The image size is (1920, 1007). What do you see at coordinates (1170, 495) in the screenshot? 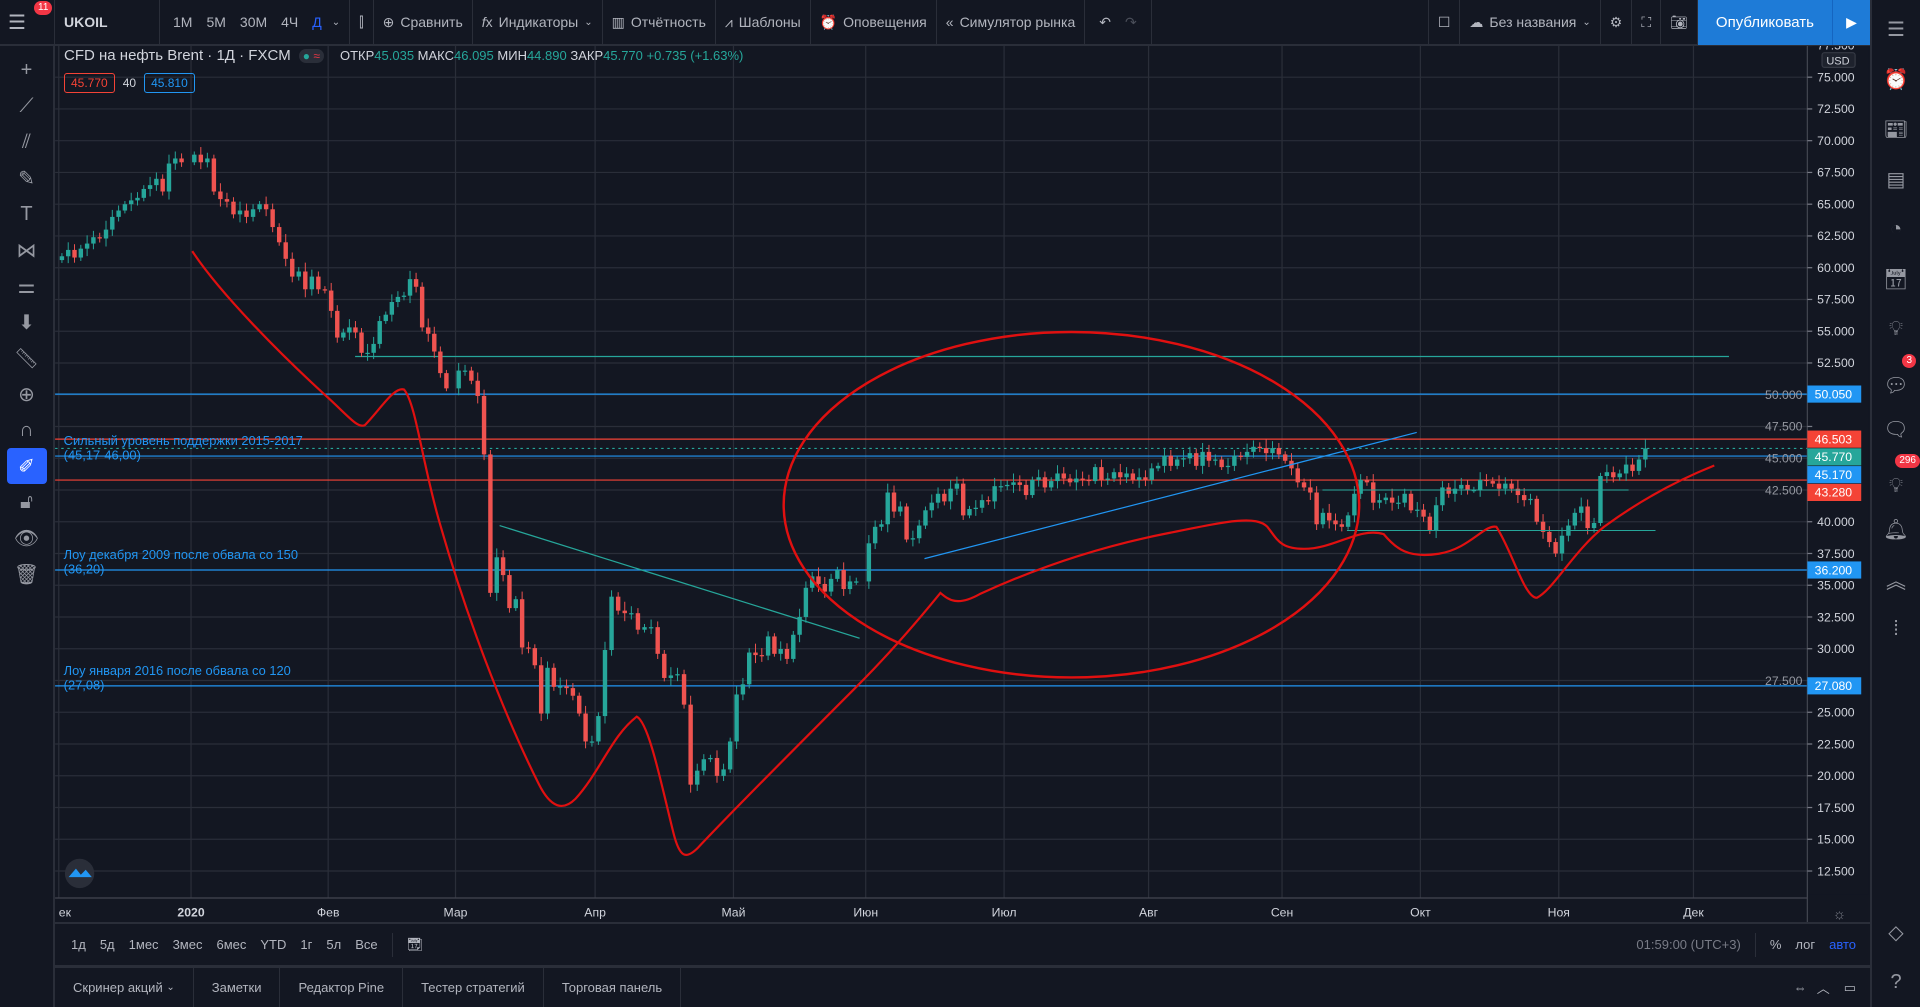
I see `blue-trend-line` at bounding box center [1170, 495].